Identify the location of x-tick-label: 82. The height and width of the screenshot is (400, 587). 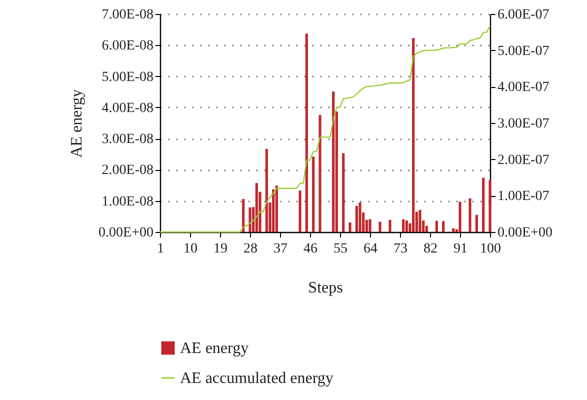
(431, 249).